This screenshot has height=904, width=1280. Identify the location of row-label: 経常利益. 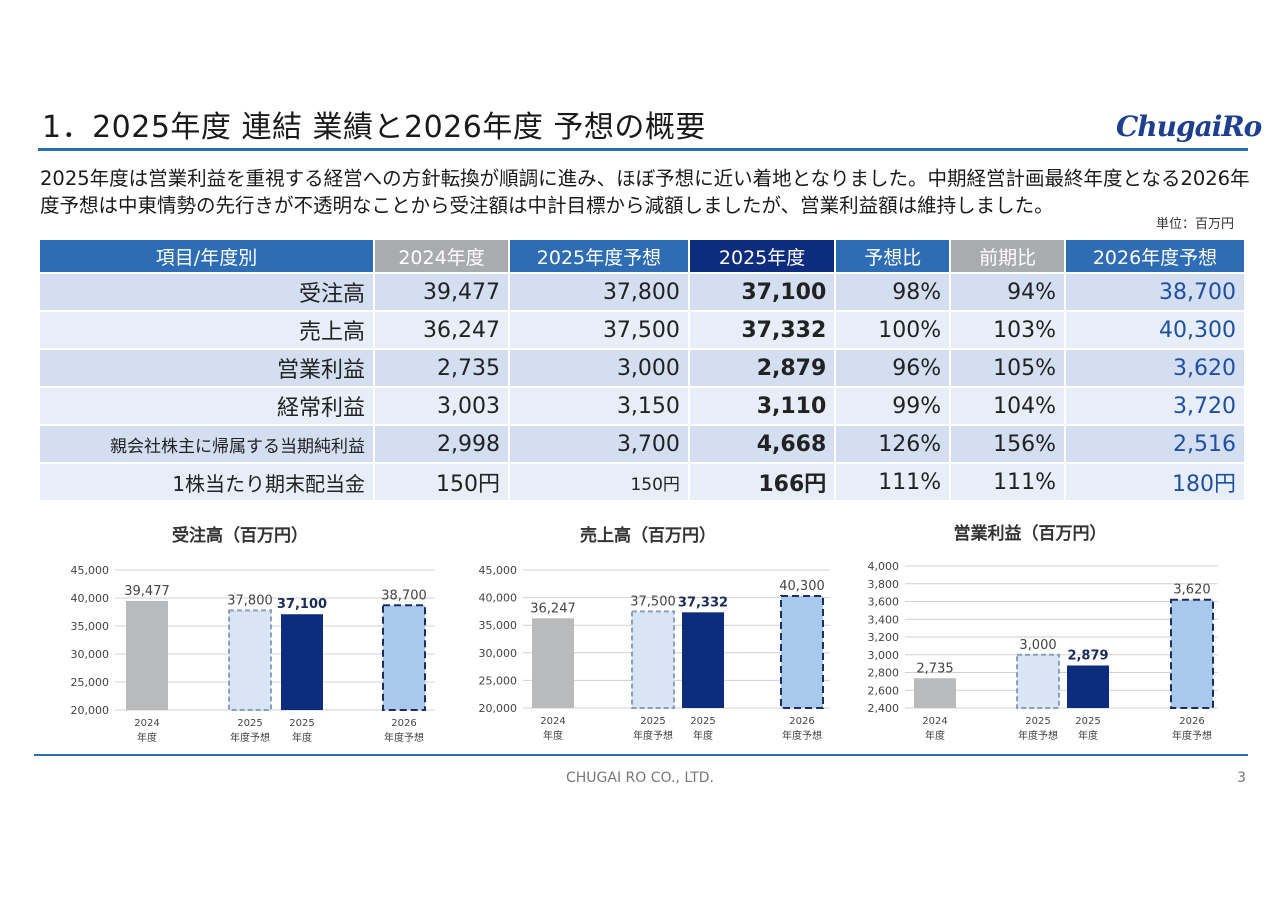
(206, 406).